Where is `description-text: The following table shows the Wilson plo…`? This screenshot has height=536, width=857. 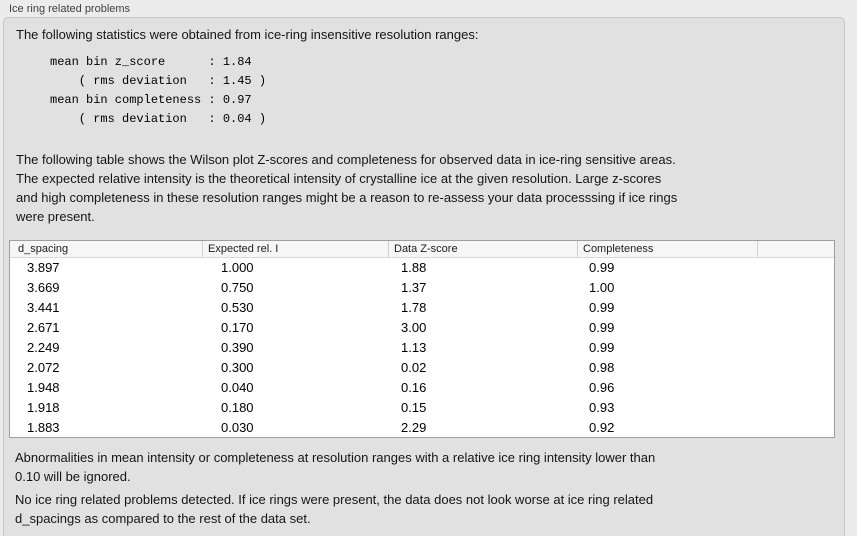
description-text: The following table shows the Wilson plo… is located at coordinates (346, 188).